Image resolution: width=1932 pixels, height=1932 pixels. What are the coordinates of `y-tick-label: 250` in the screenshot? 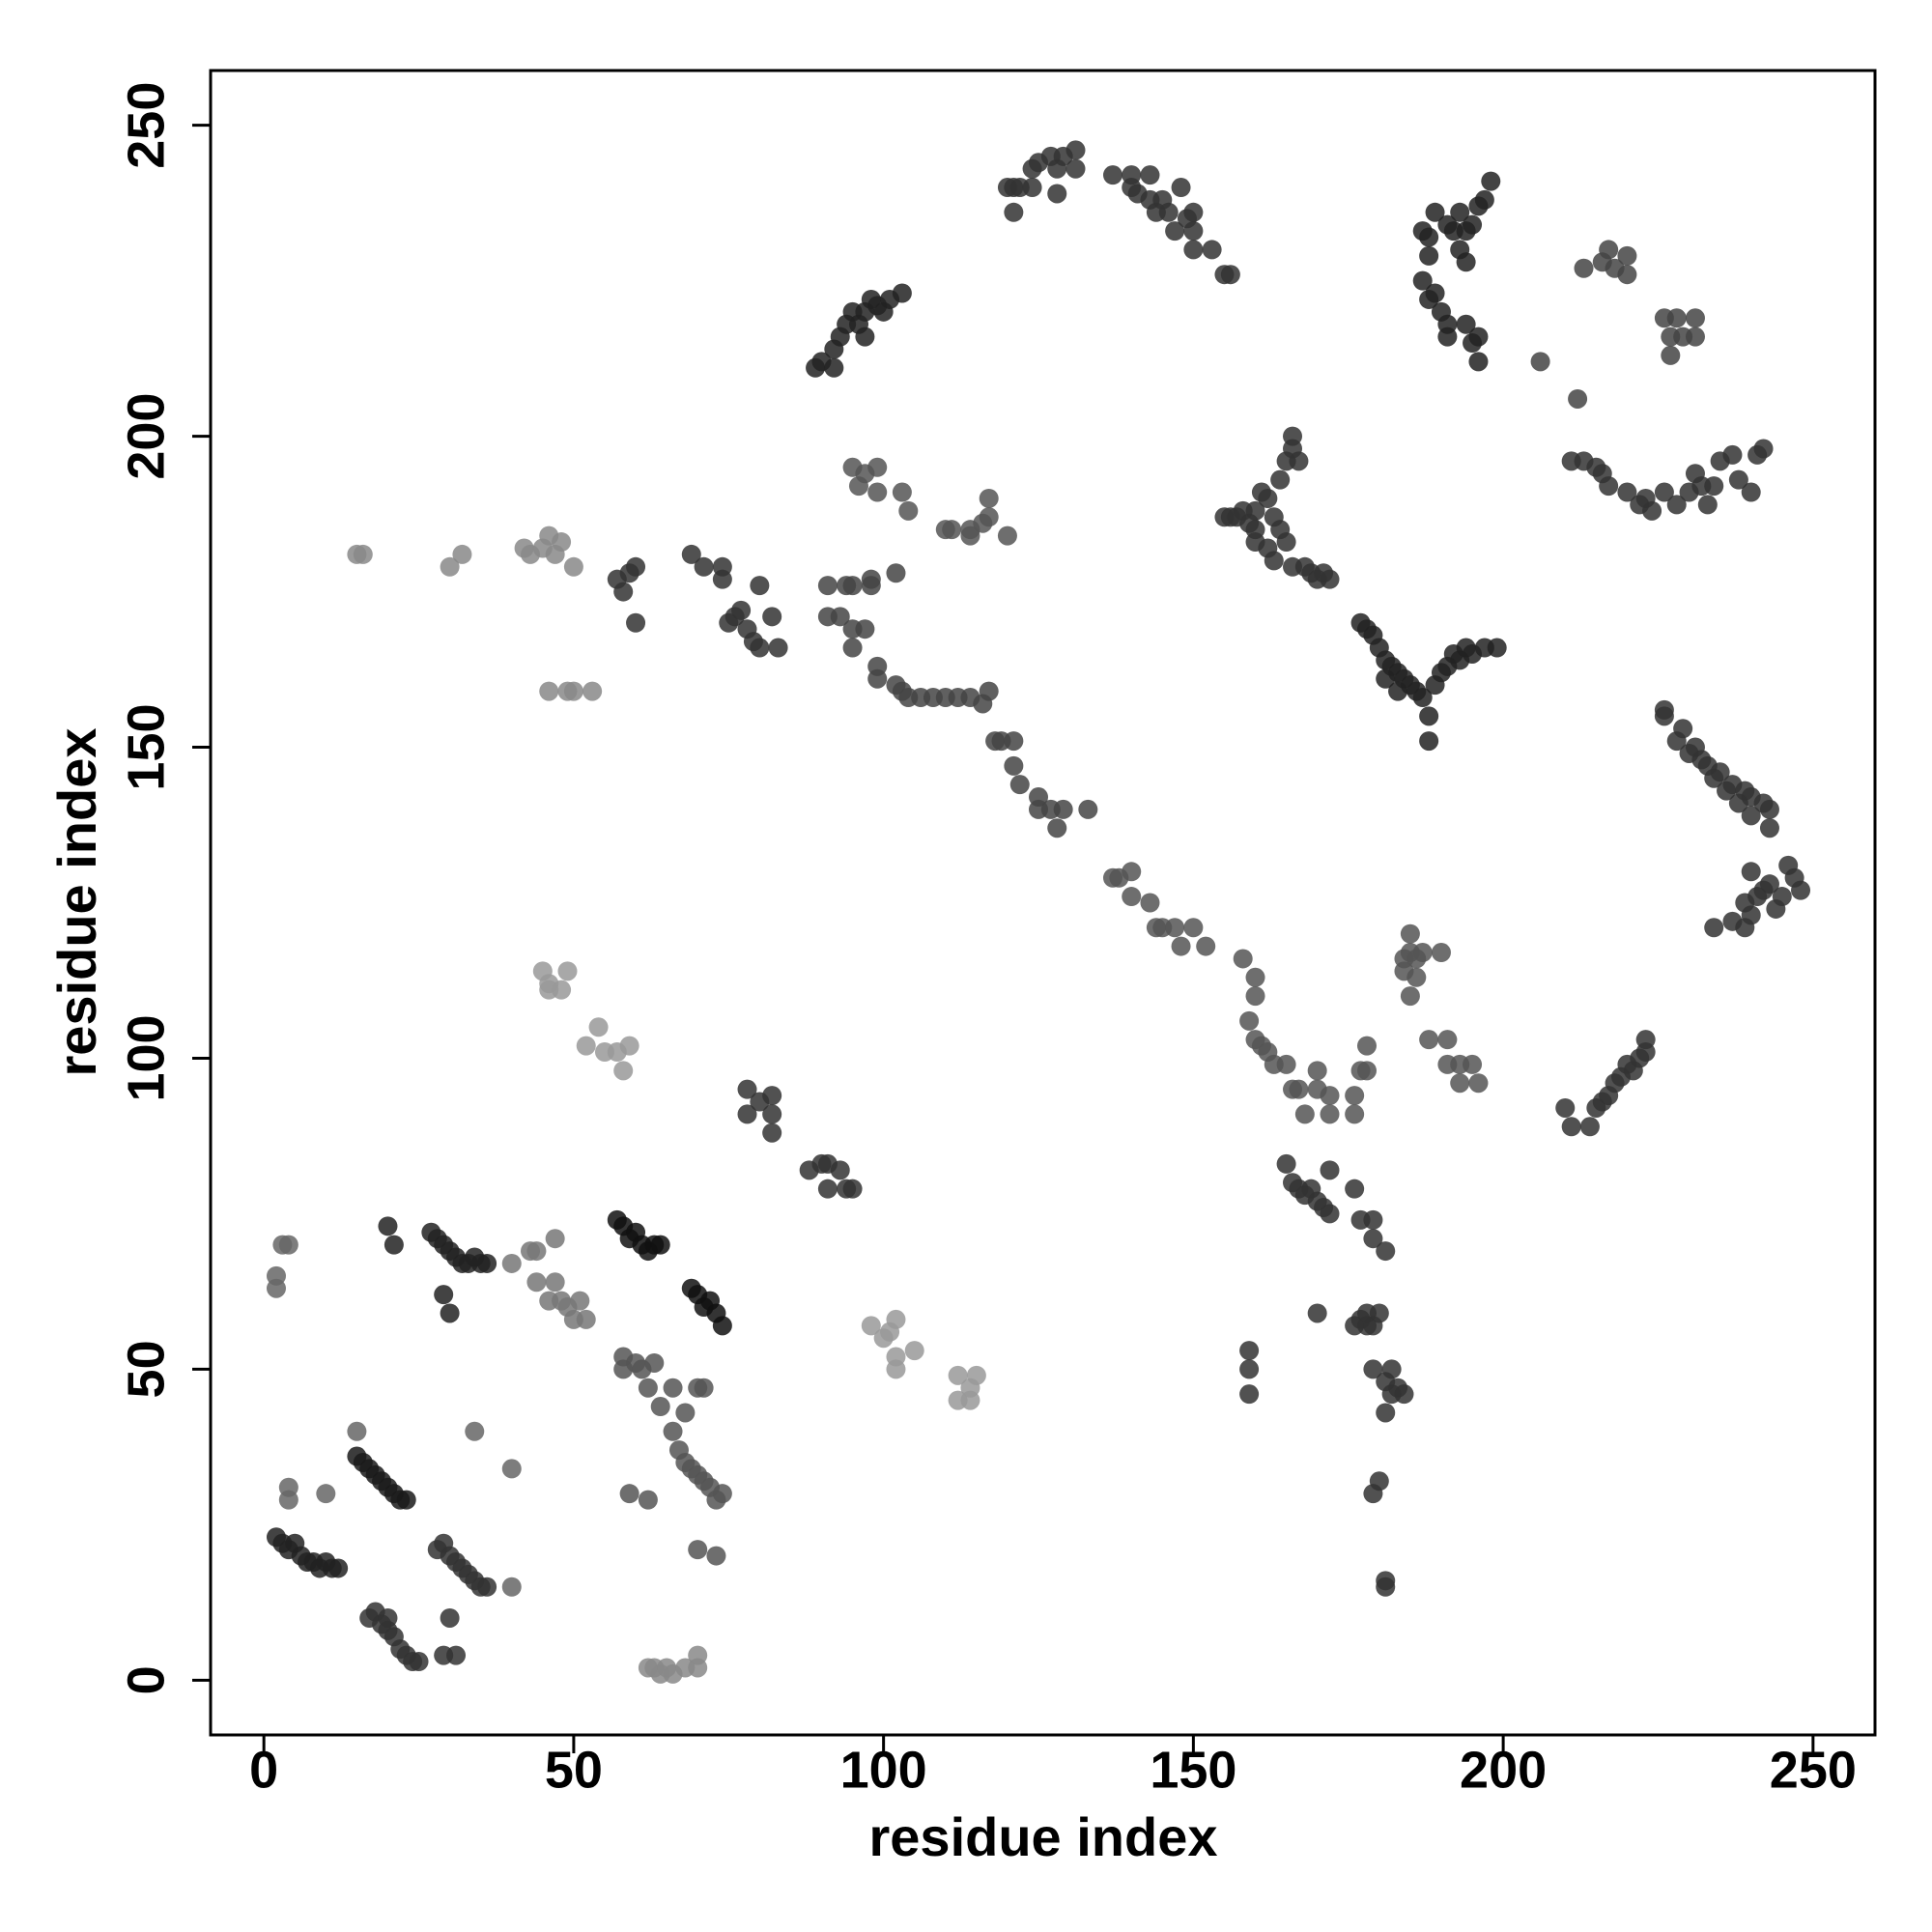 It's located at (146, 125).